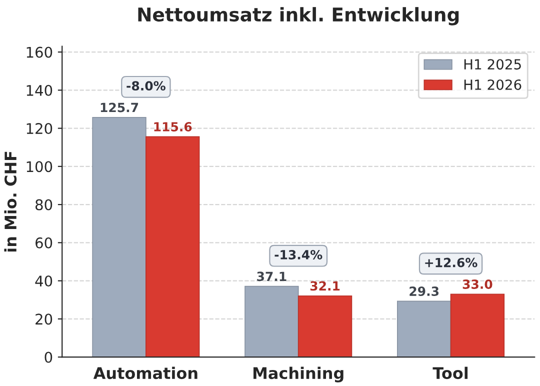 The height and width of the screenshot is (386, 540). Describe the element at coordinates (424, 291) in the screenshot. I see `data-label: 29.3` at that location.